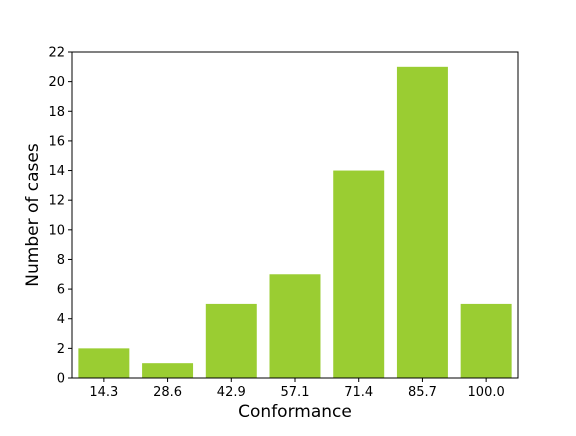 This screenshot has width=576, height=436. I want to click on bar-85.7, so click(422, 222).